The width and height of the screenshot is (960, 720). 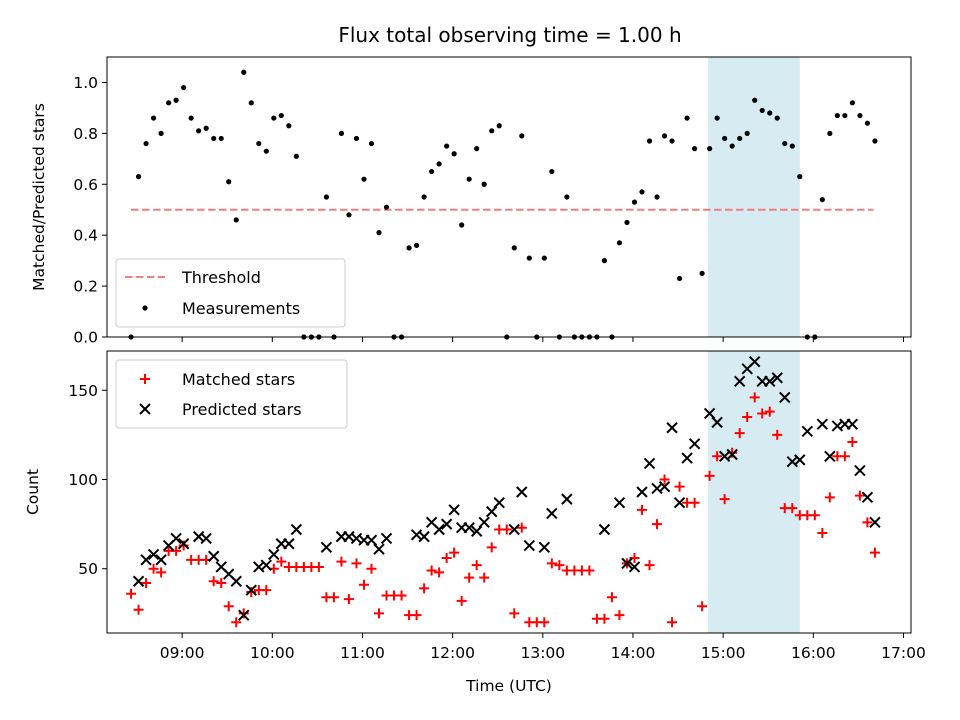 What do you see at coordinates (83, 480) in the screenshot?
I see `bottom-y-tick-label: 100` at bounding box center [83, 480].